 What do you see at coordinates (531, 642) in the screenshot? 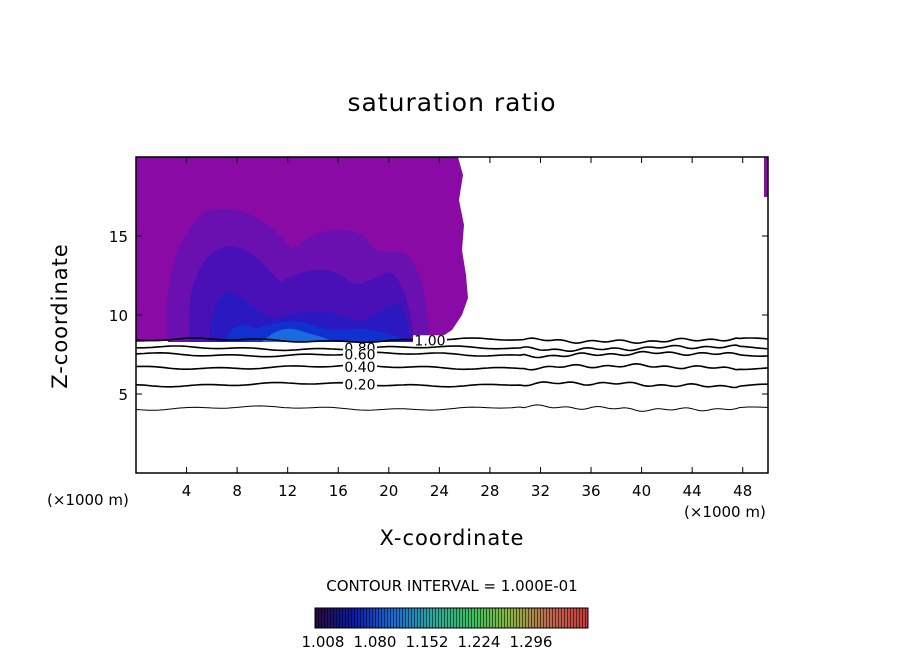
I see `colorbar-label: 1.296` at bounding box center [531, 642].